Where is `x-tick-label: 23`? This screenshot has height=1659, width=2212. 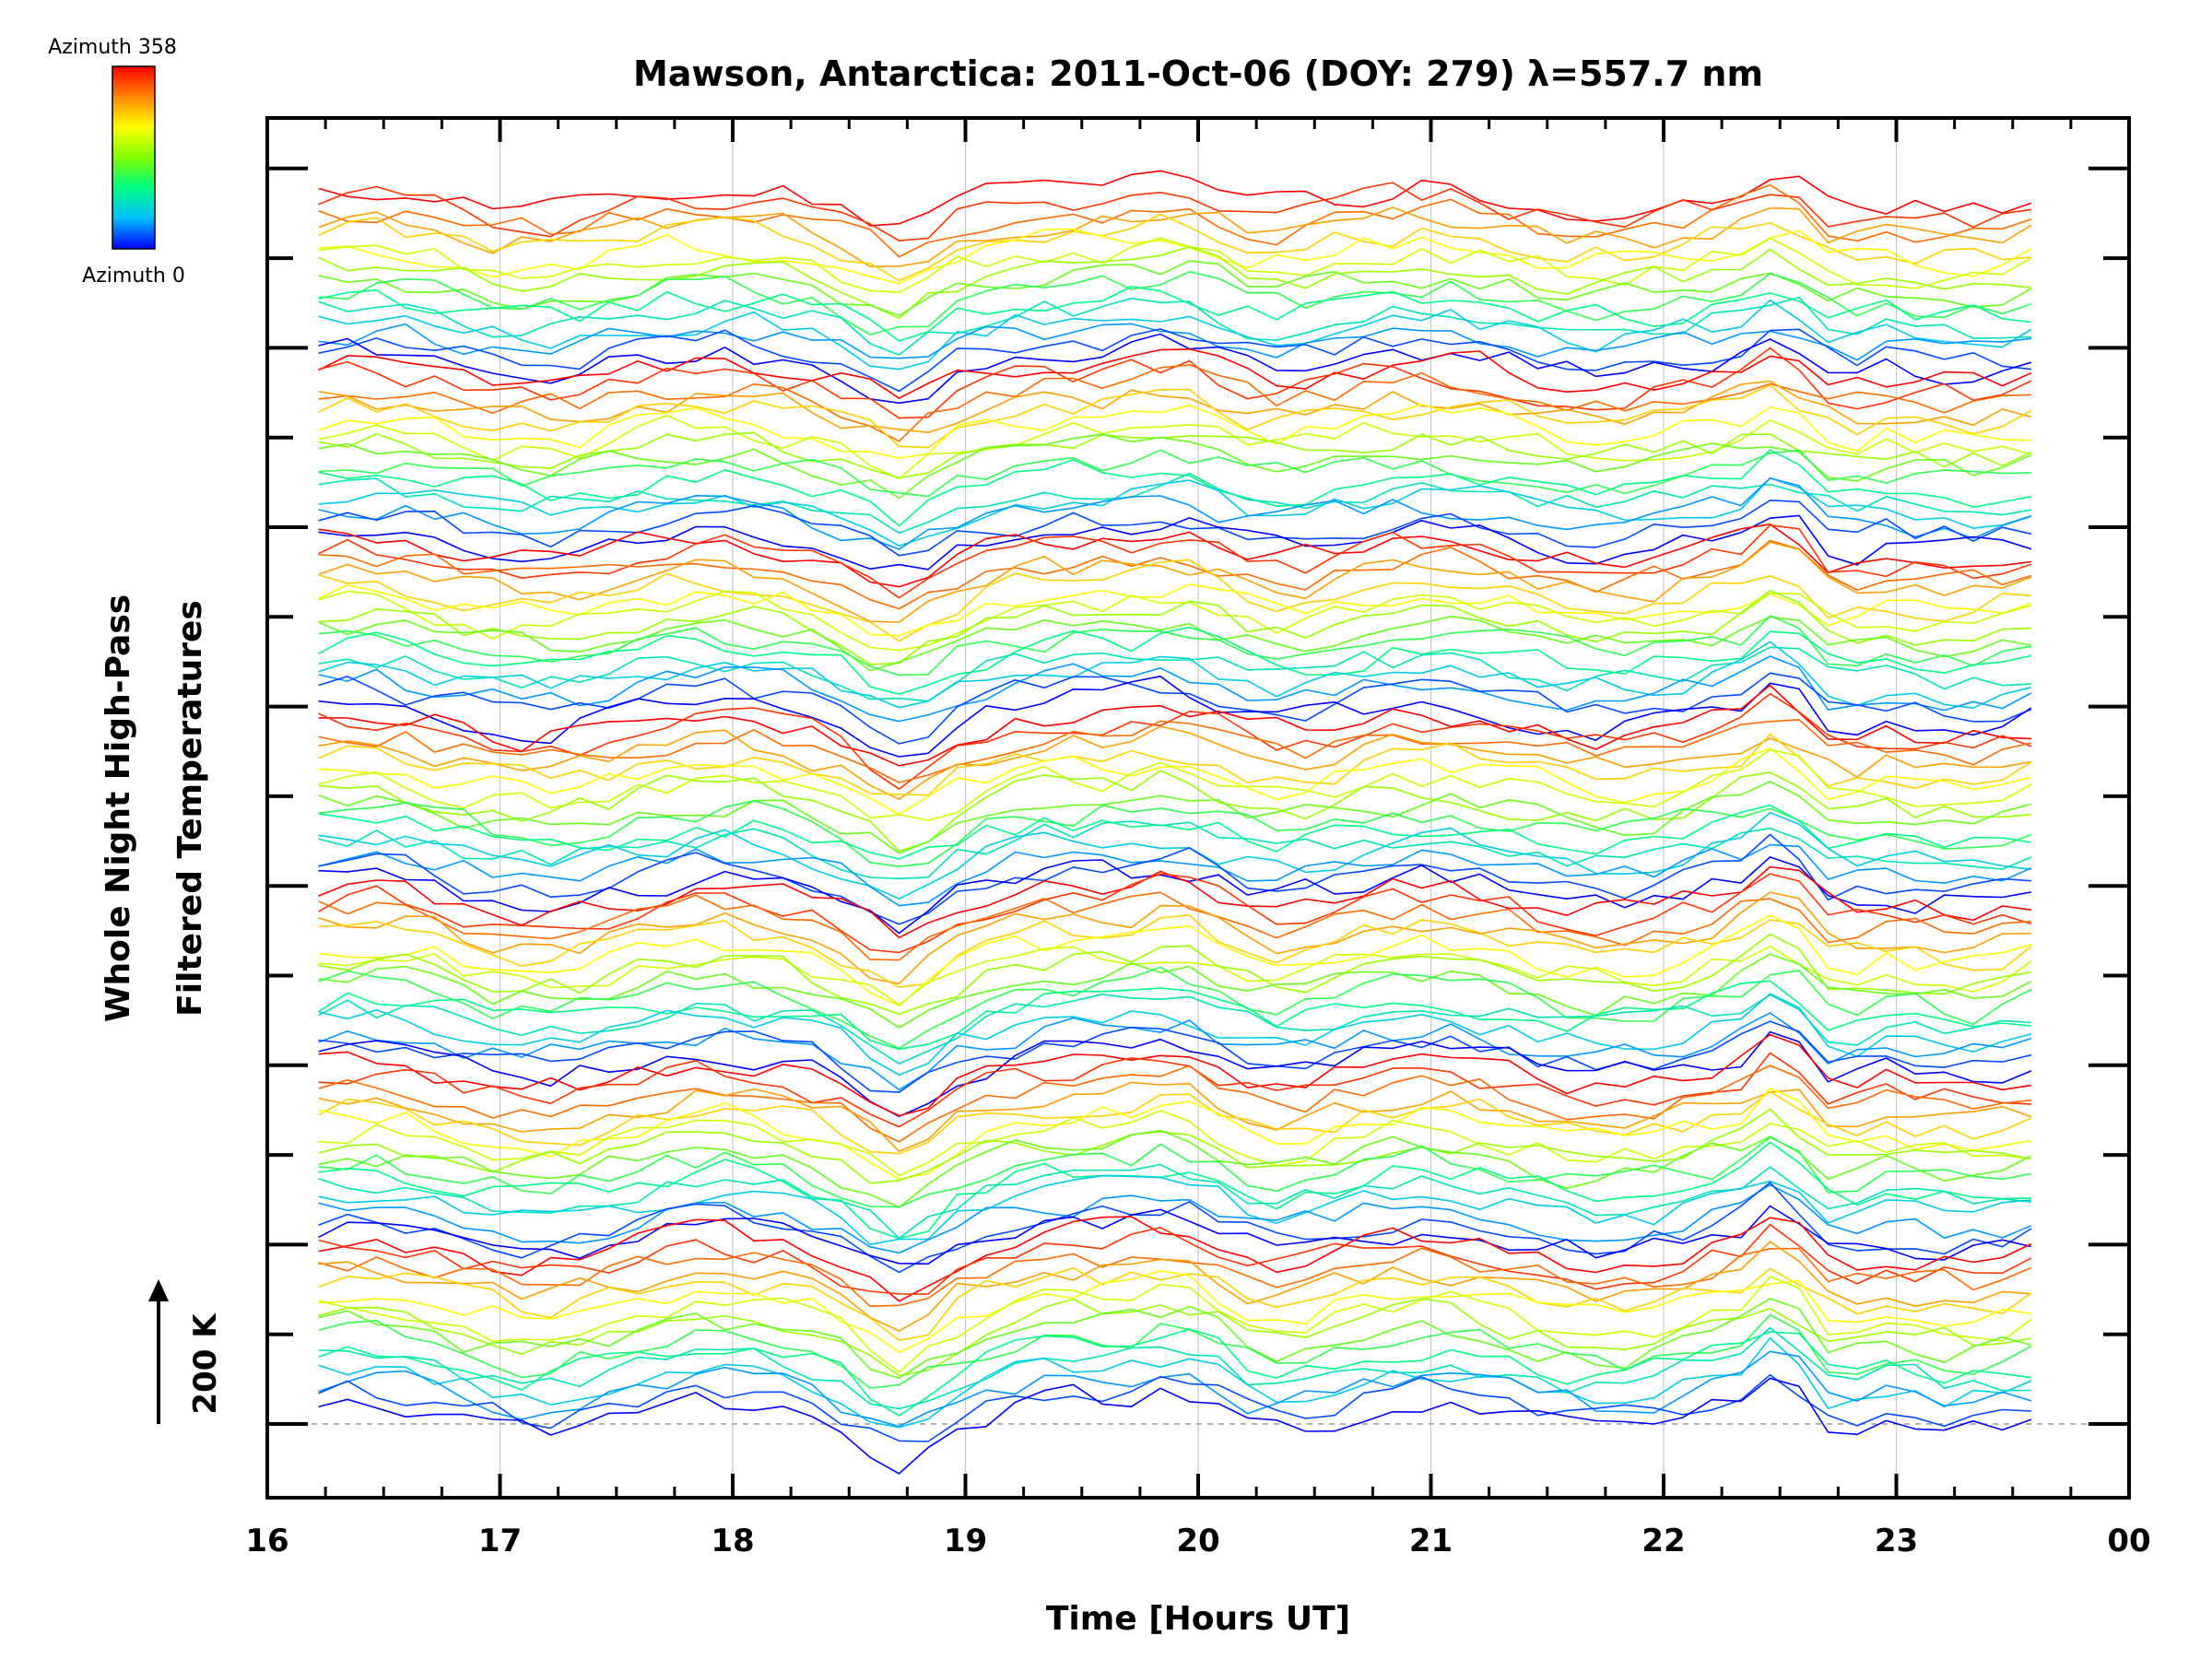 x-tick-label: 23 is located at coordinates (1896, 1541).